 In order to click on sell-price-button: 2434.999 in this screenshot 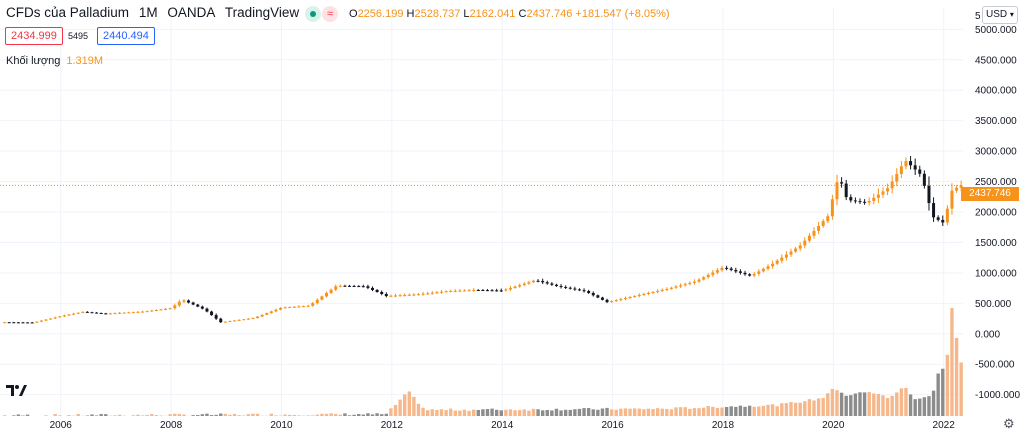, I will do `click(34, 36)`.